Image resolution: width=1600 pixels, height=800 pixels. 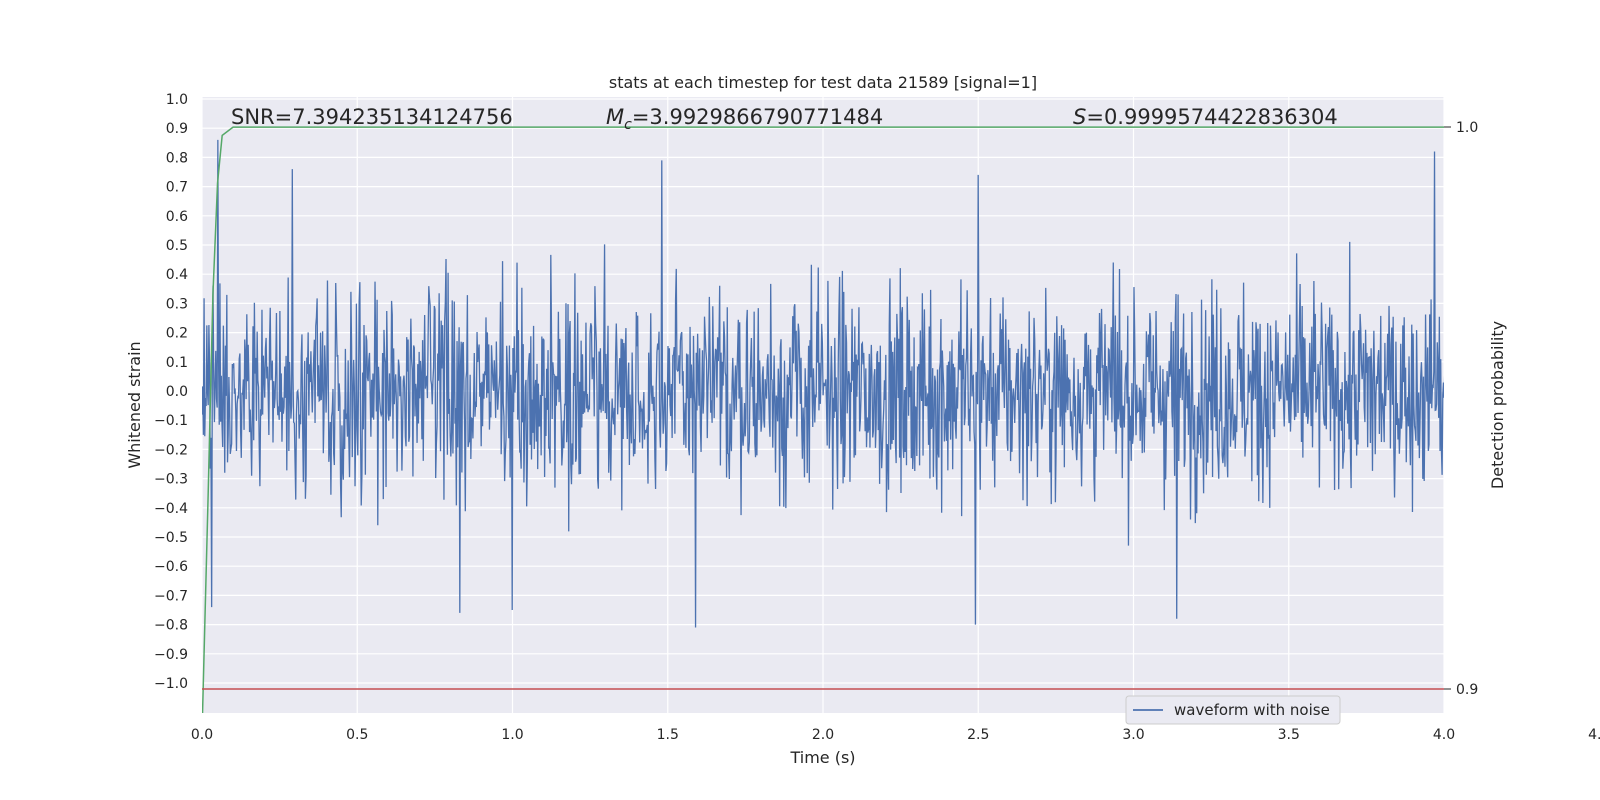 What do you see at coordinates (1133, 735) in the screenshot?
I see `x-tick-label: 3.0` at bounding box center [1133, 735].